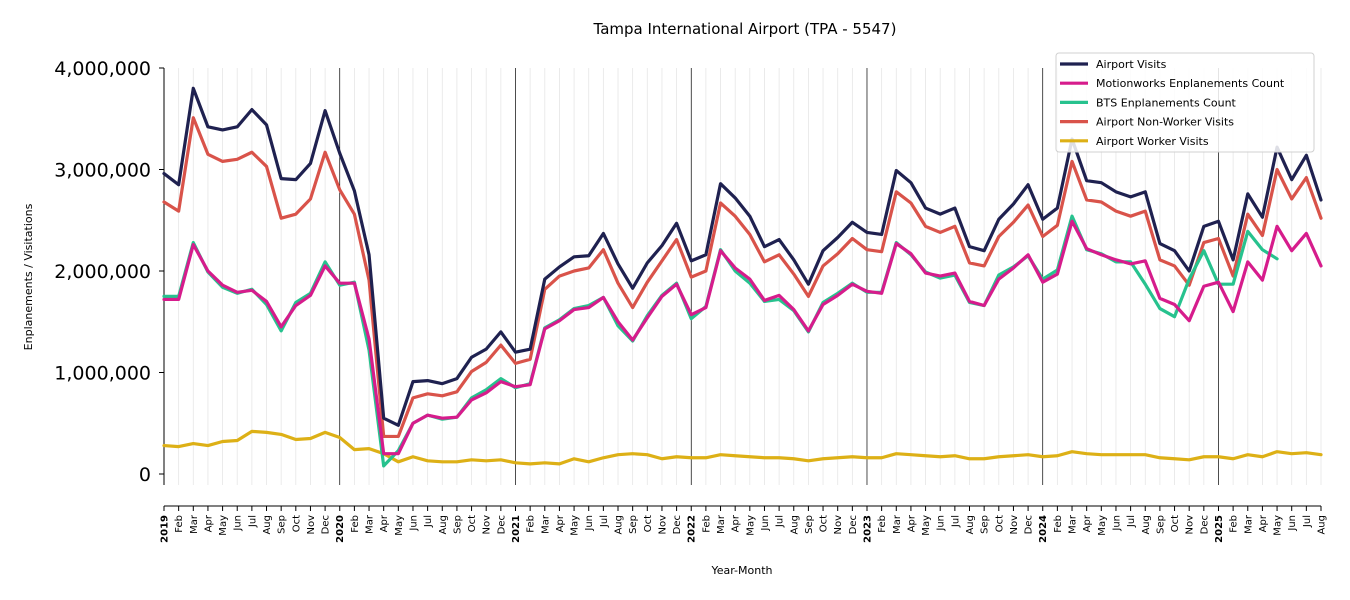 Image resolution: width=1350 pixels, height=600 pixels. What do you see at coordinates (867, 529) in the screenshot?
I see `x-year-label: 2023` at bounding box center [867, 529].